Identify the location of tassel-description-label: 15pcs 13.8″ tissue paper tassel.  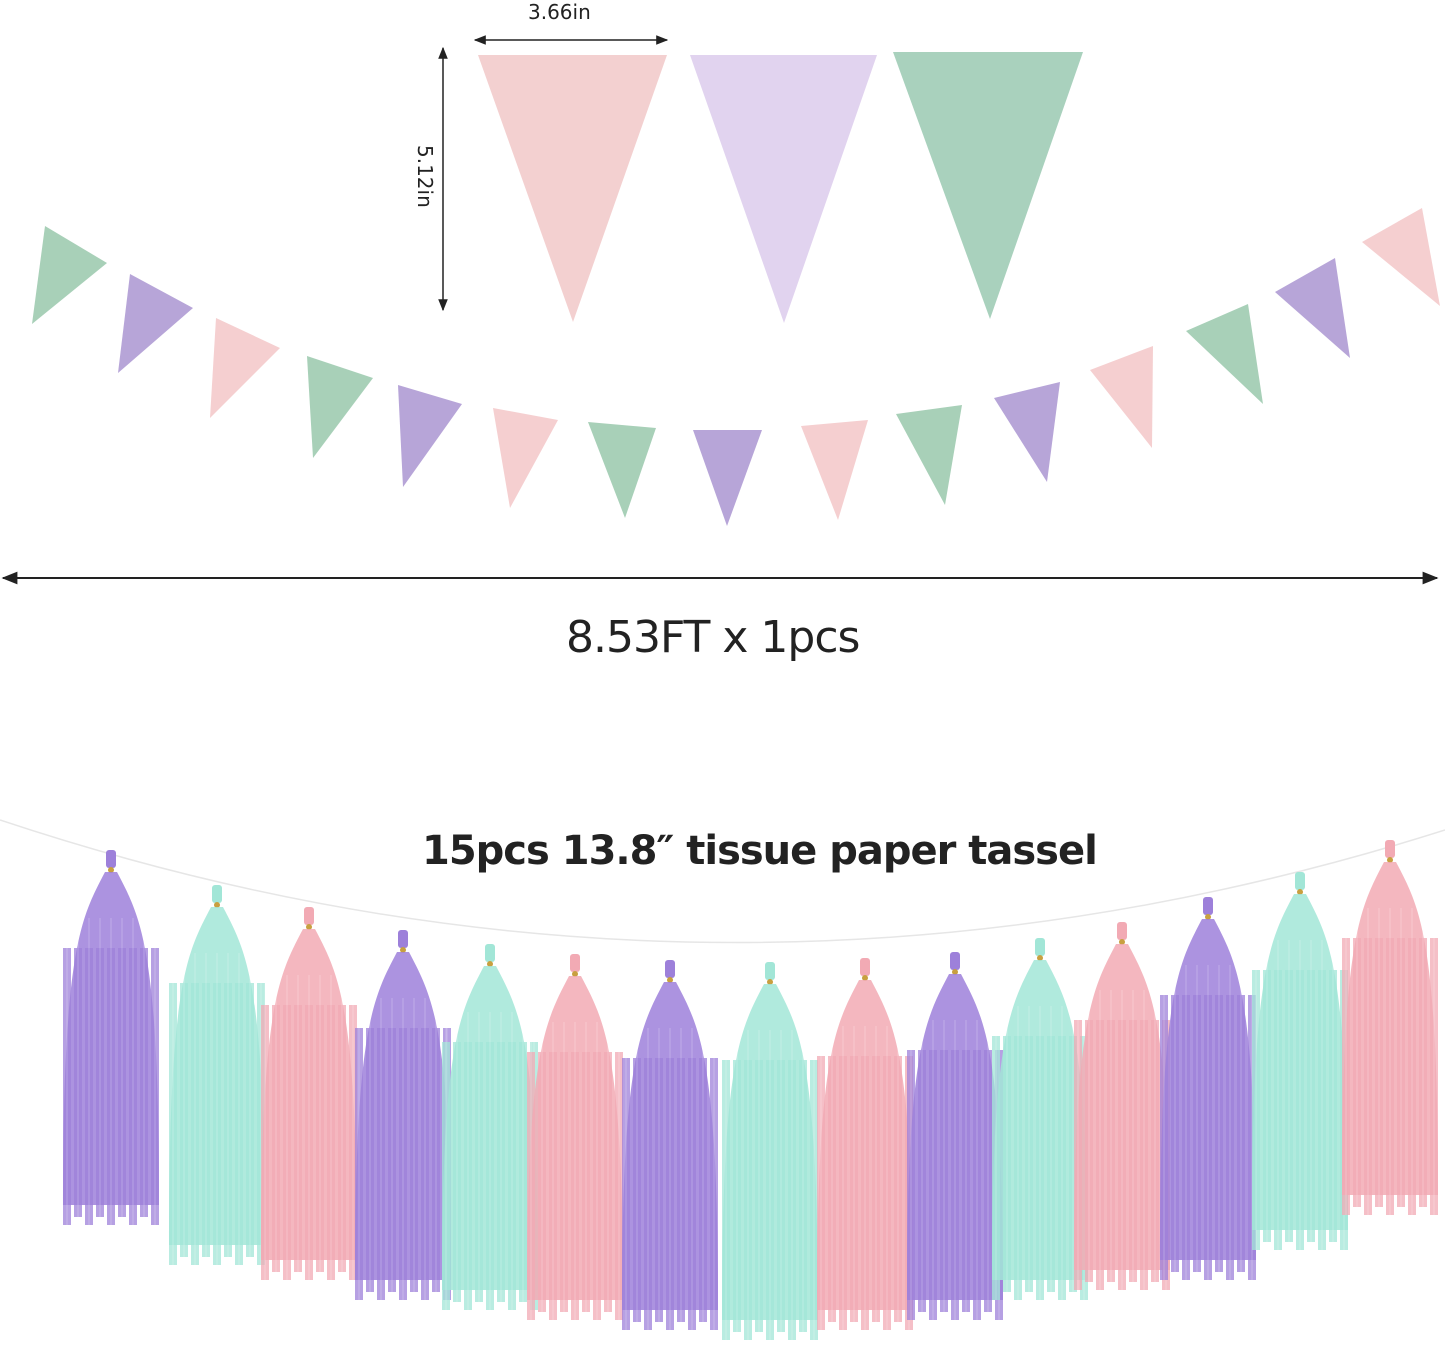
(760, 851).